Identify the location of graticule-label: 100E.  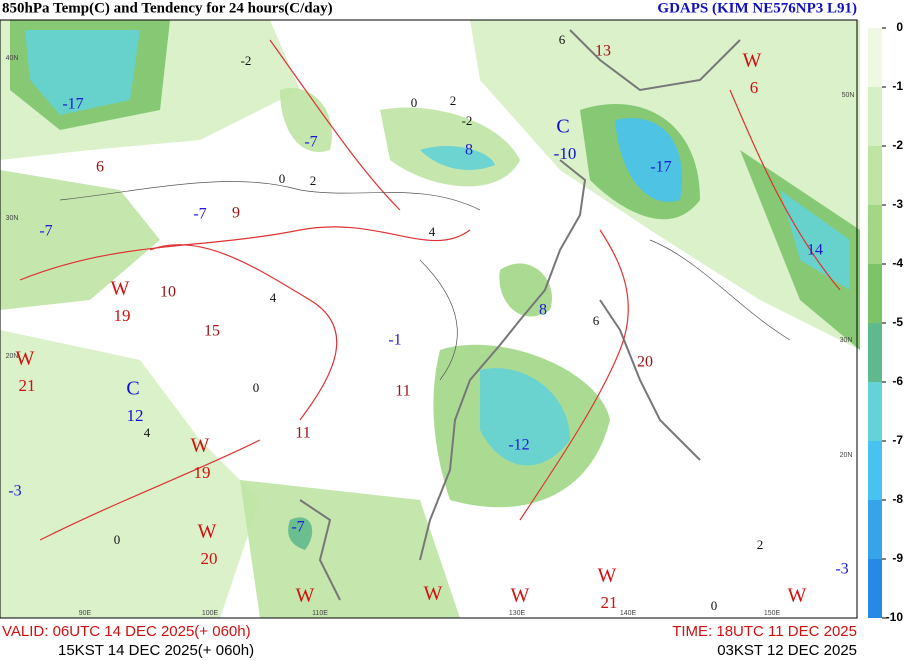
(210, 613).